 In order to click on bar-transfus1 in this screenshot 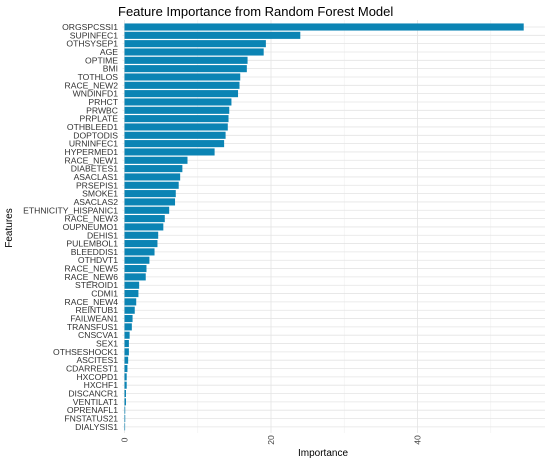, I will do `click(128, 327)`.